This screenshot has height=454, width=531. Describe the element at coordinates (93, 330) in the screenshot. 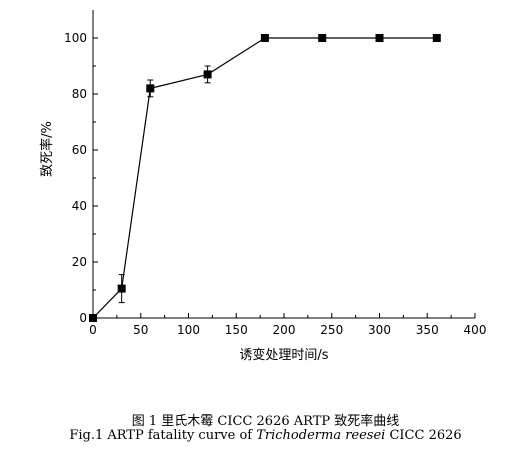

I see `x-tick-label: 0` at that location.